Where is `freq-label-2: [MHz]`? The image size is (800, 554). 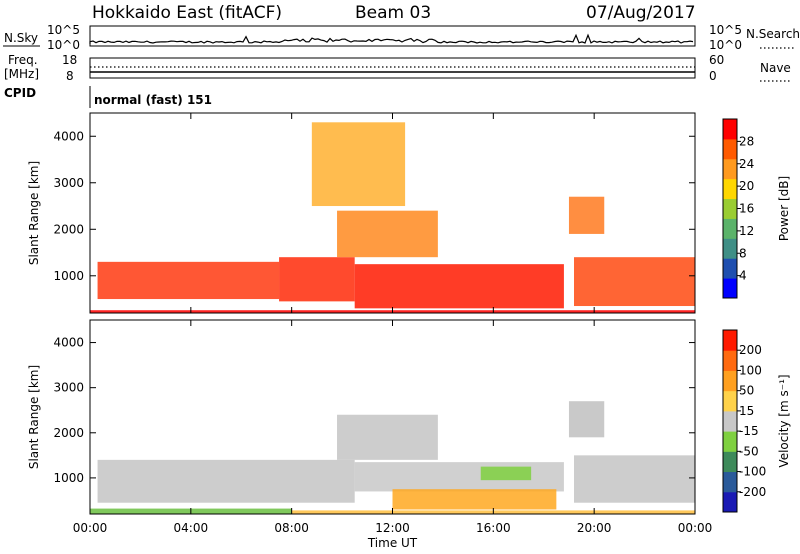 freq-label-2: [MHz] is located at coordinates (21, 74).